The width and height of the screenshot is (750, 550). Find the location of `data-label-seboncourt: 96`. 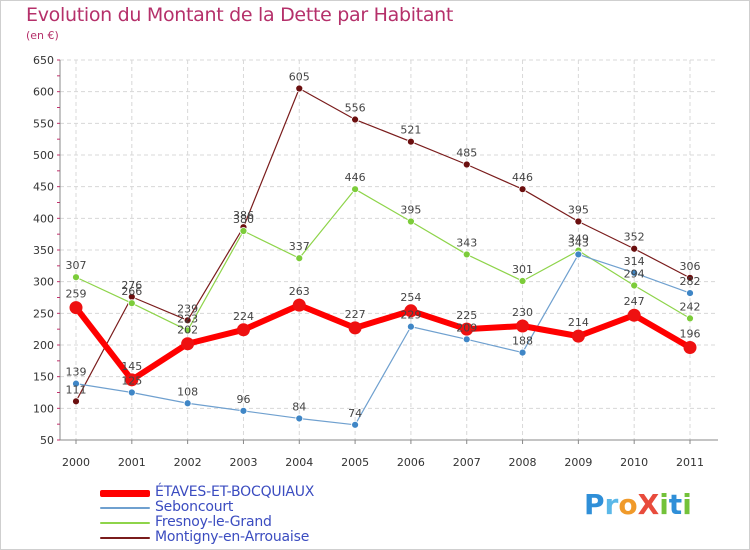

data-label-seboncourt: 96 is located at coordinates (243, 399).